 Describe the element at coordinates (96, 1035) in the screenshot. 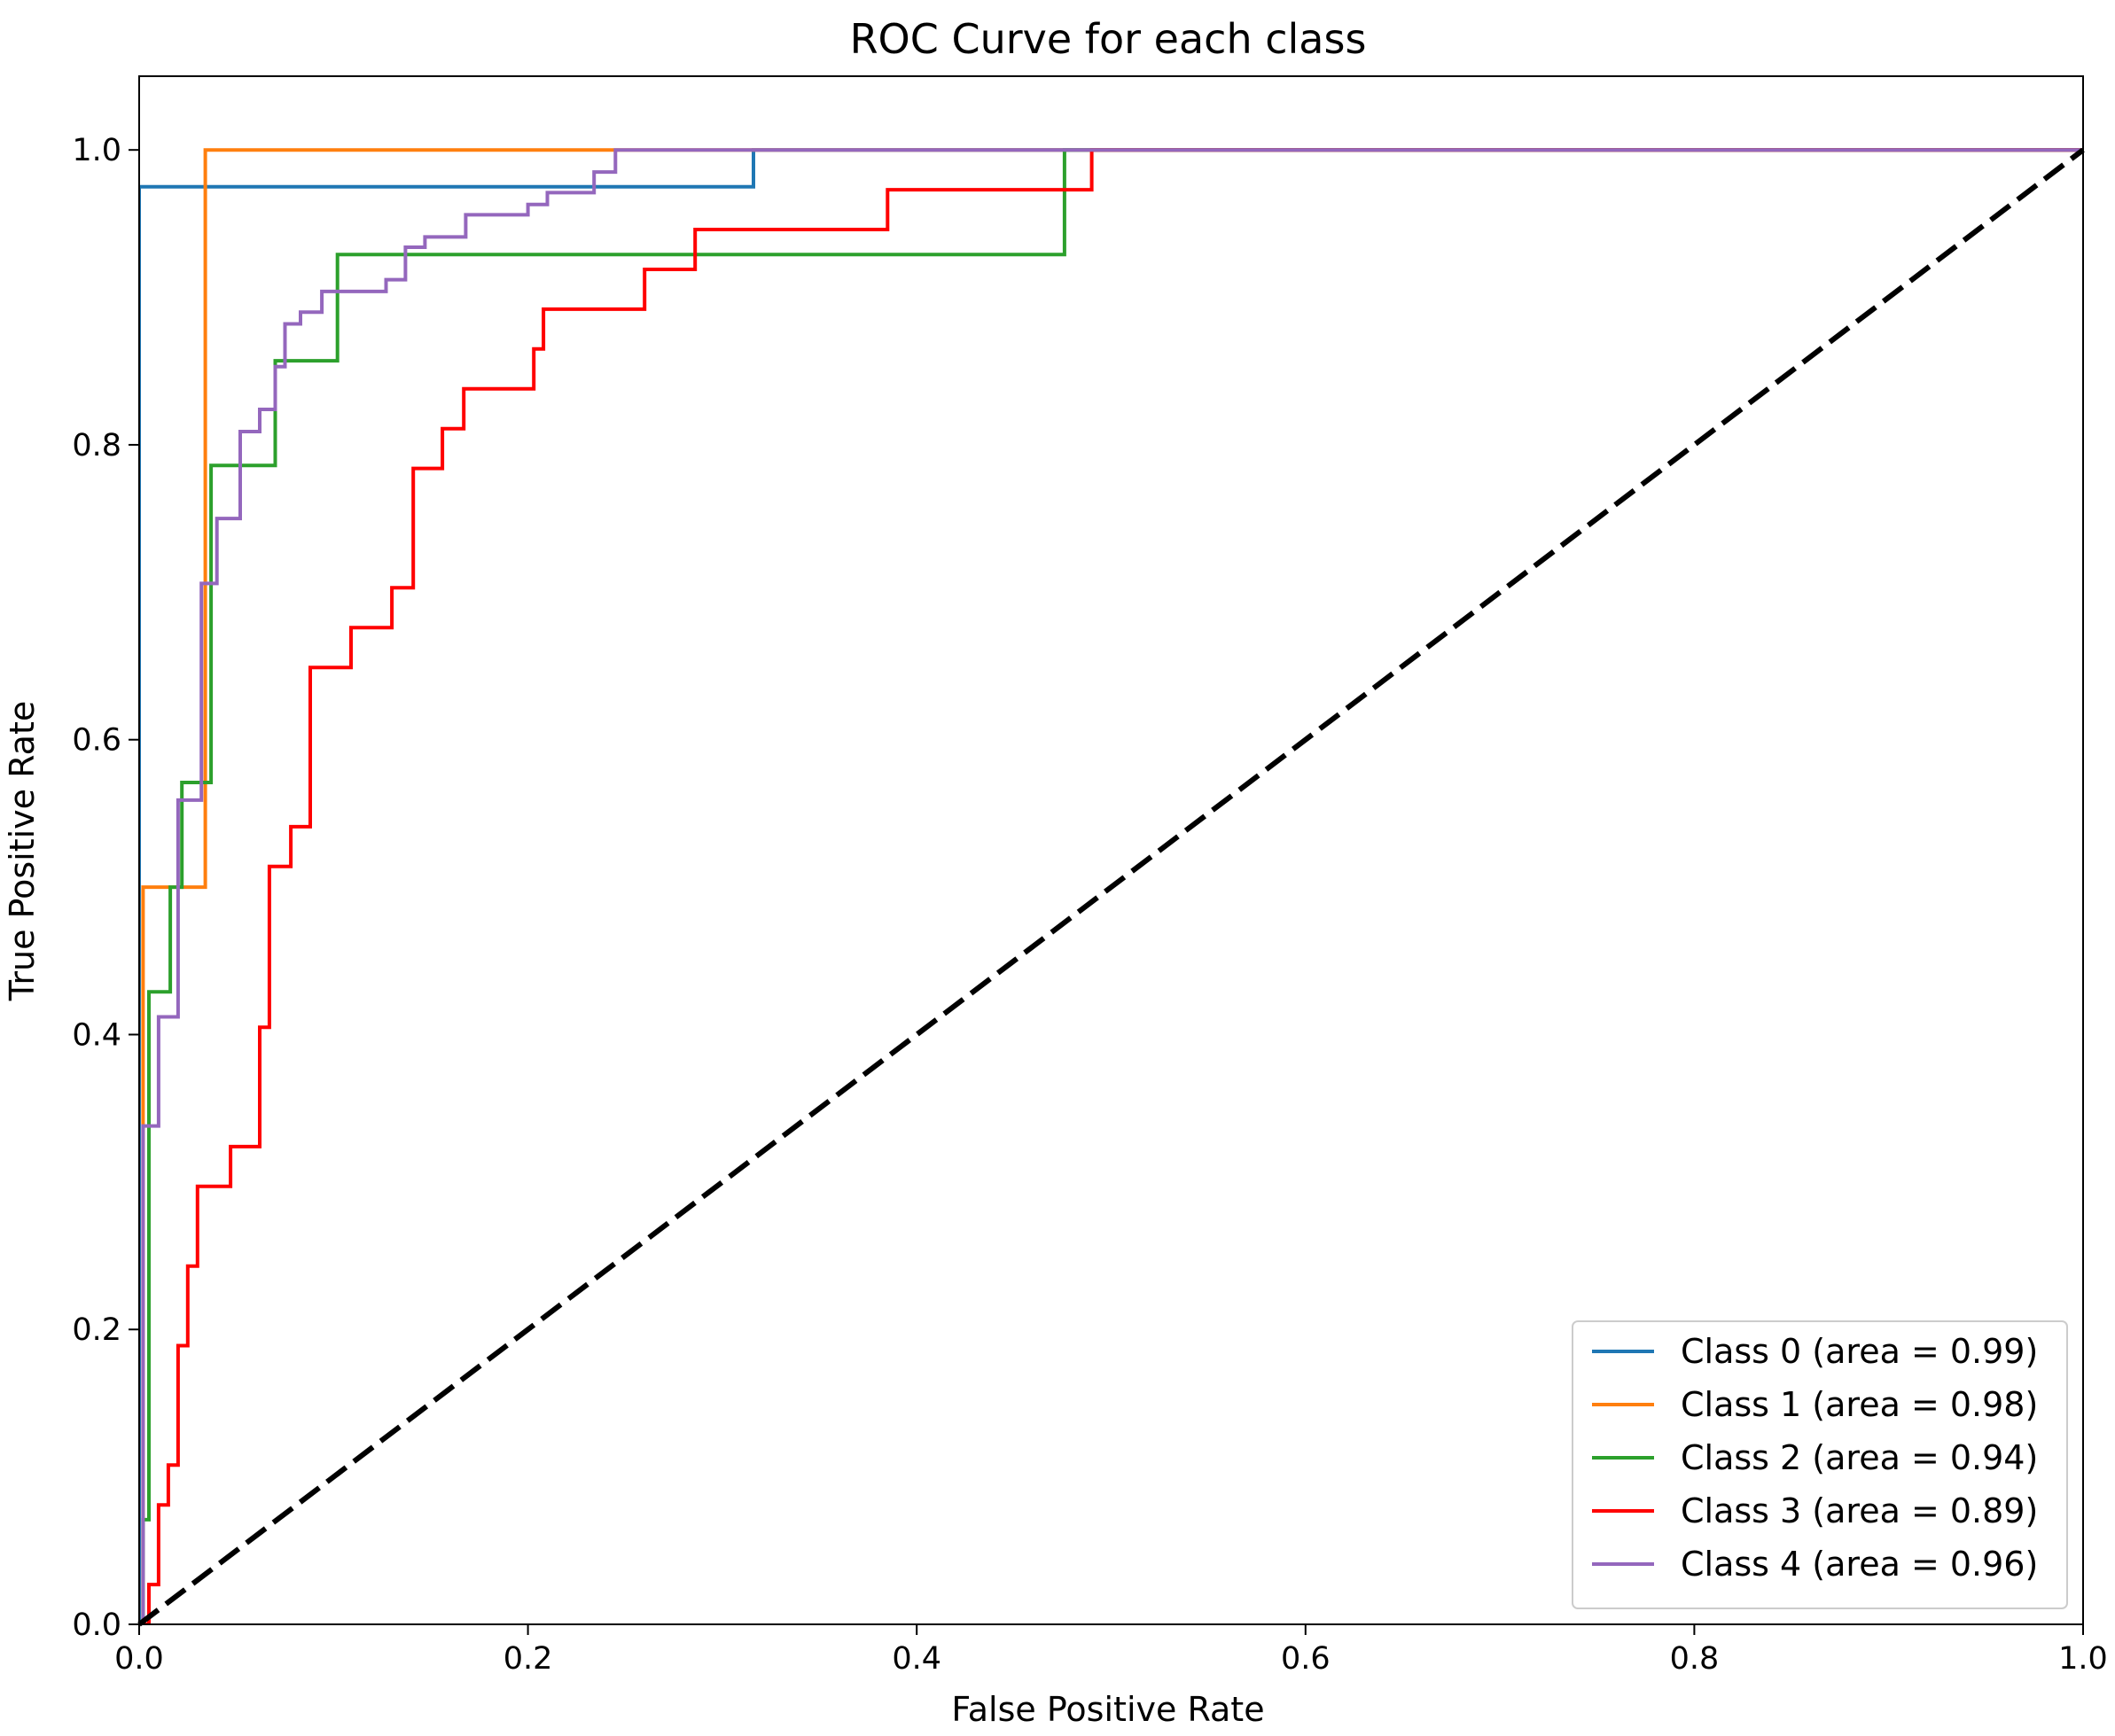

I see `y-tick-label: 0.4` at that location.